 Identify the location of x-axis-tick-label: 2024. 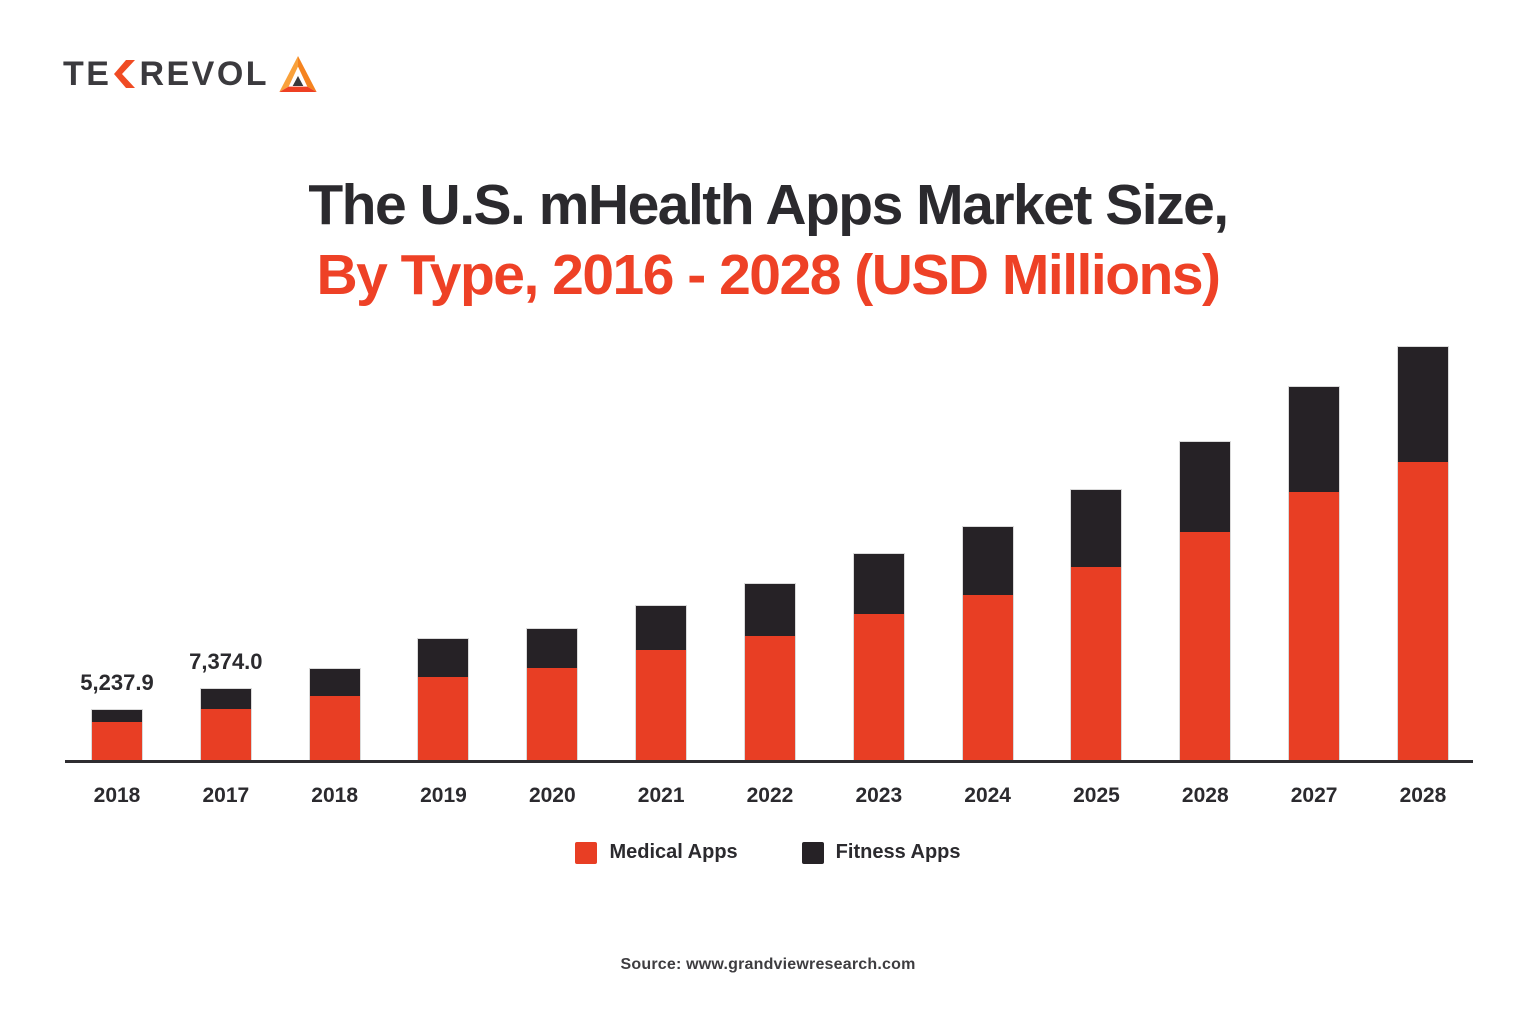
(988, 796).